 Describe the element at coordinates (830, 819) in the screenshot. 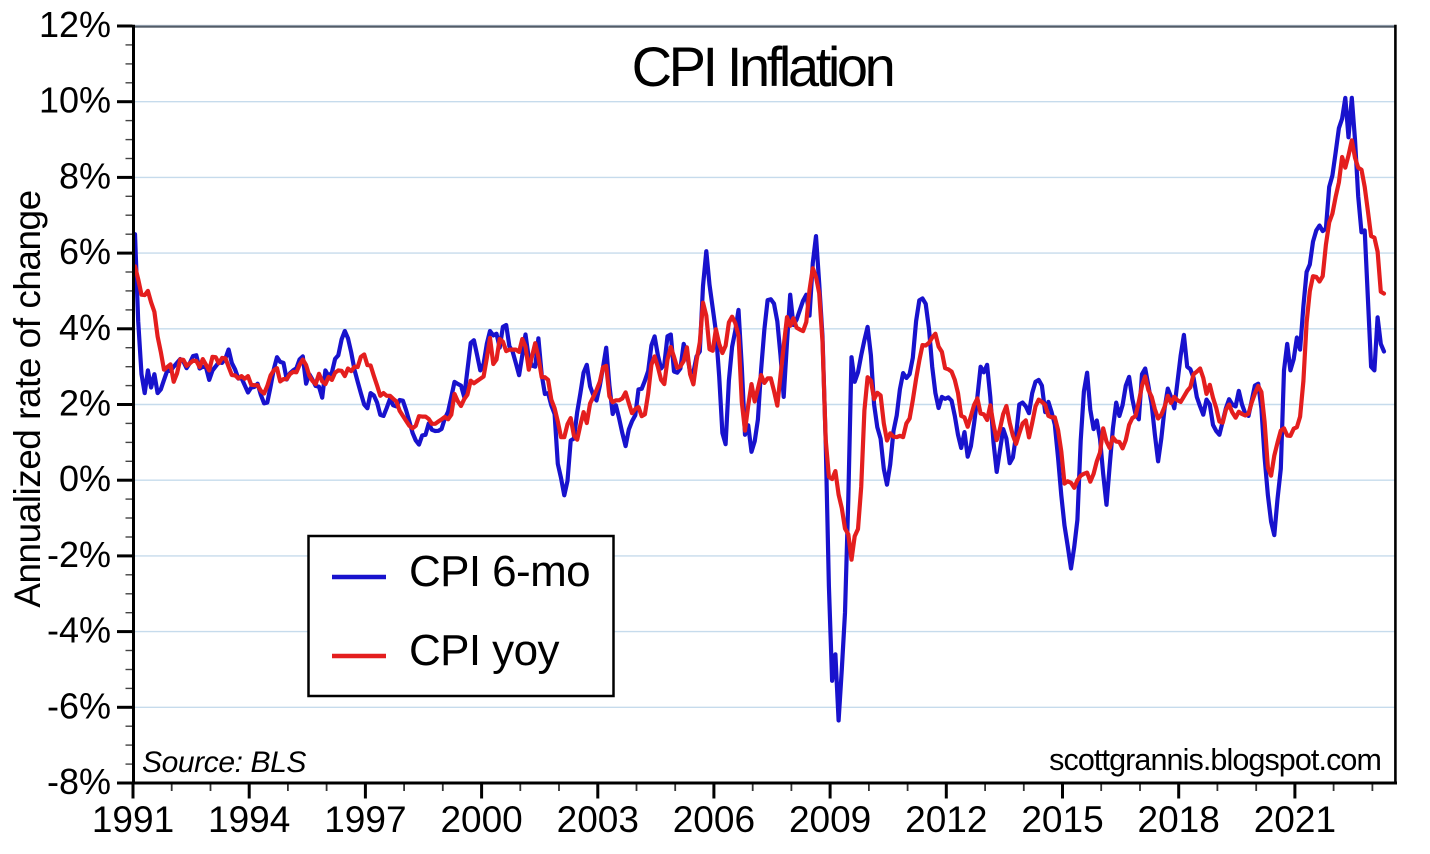

I see `svg-text: 2009` at that location.